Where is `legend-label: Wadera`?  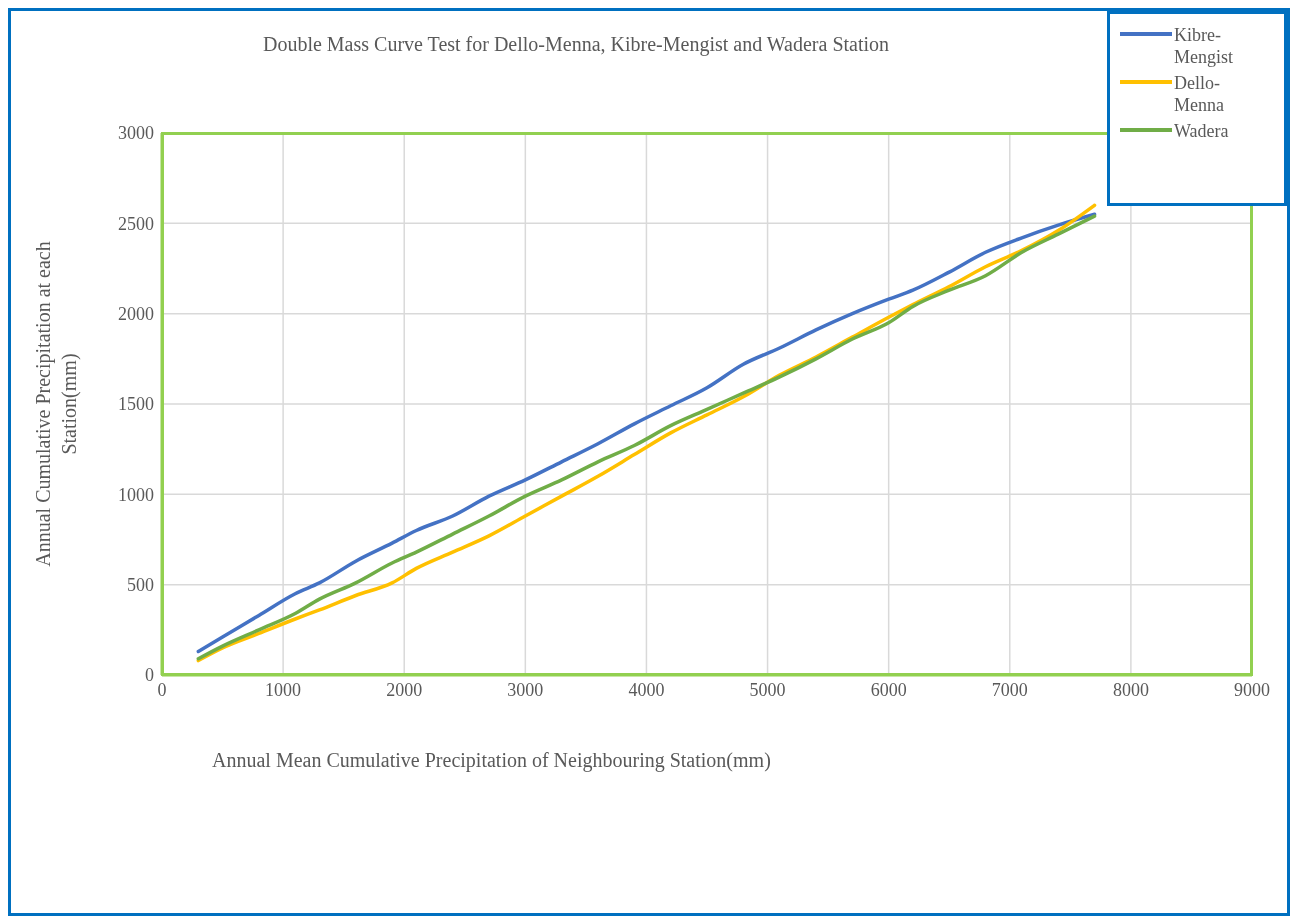
legend-label: Wadera is located at coordinates (1202, 131).